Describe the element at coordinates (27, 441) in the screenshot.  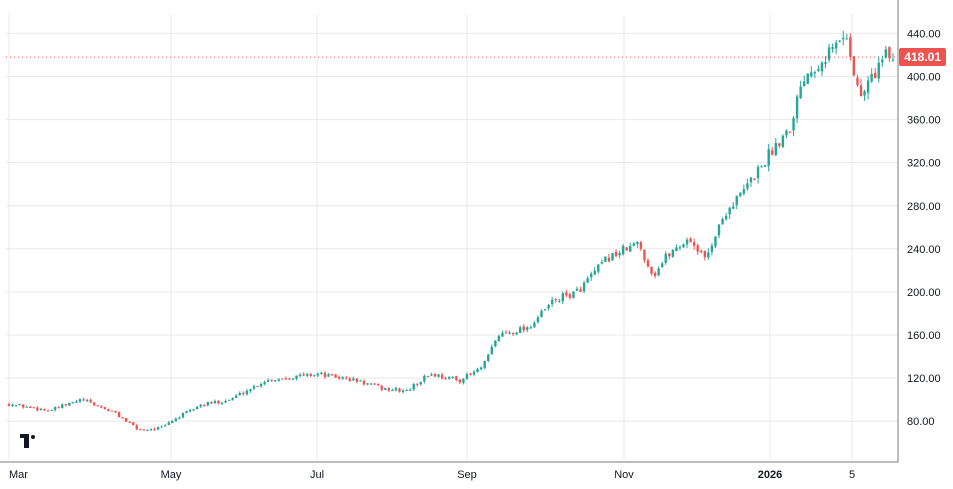
I see `tradingview-logo-icon` at that location.